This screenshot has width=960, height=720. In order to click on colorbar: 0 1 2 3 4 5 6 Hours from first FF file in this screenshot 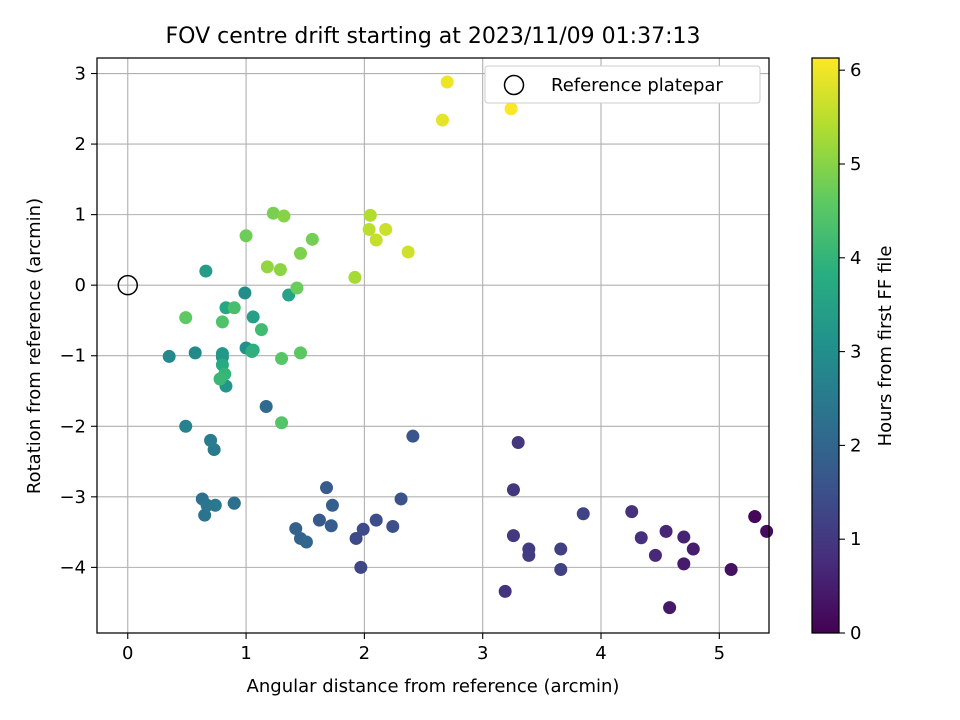, I will do `click(853, 350)`.